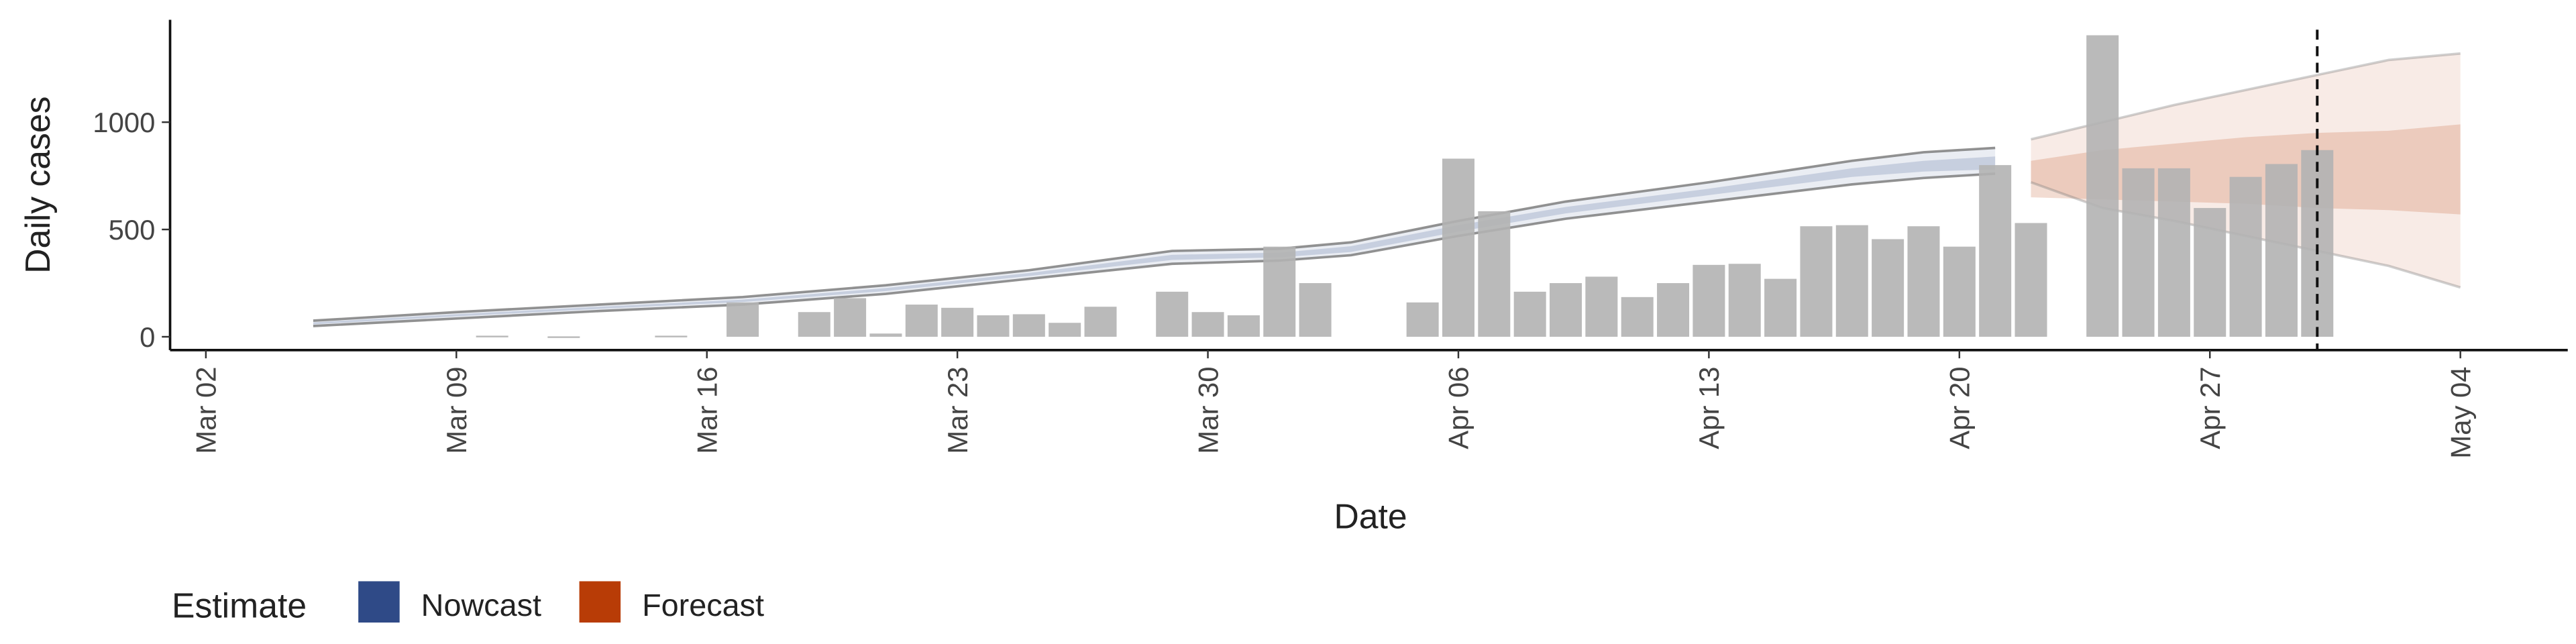 The image size is (2576, 644). I want to click on x-tick-label: Apr 06, so click(1458, 407).